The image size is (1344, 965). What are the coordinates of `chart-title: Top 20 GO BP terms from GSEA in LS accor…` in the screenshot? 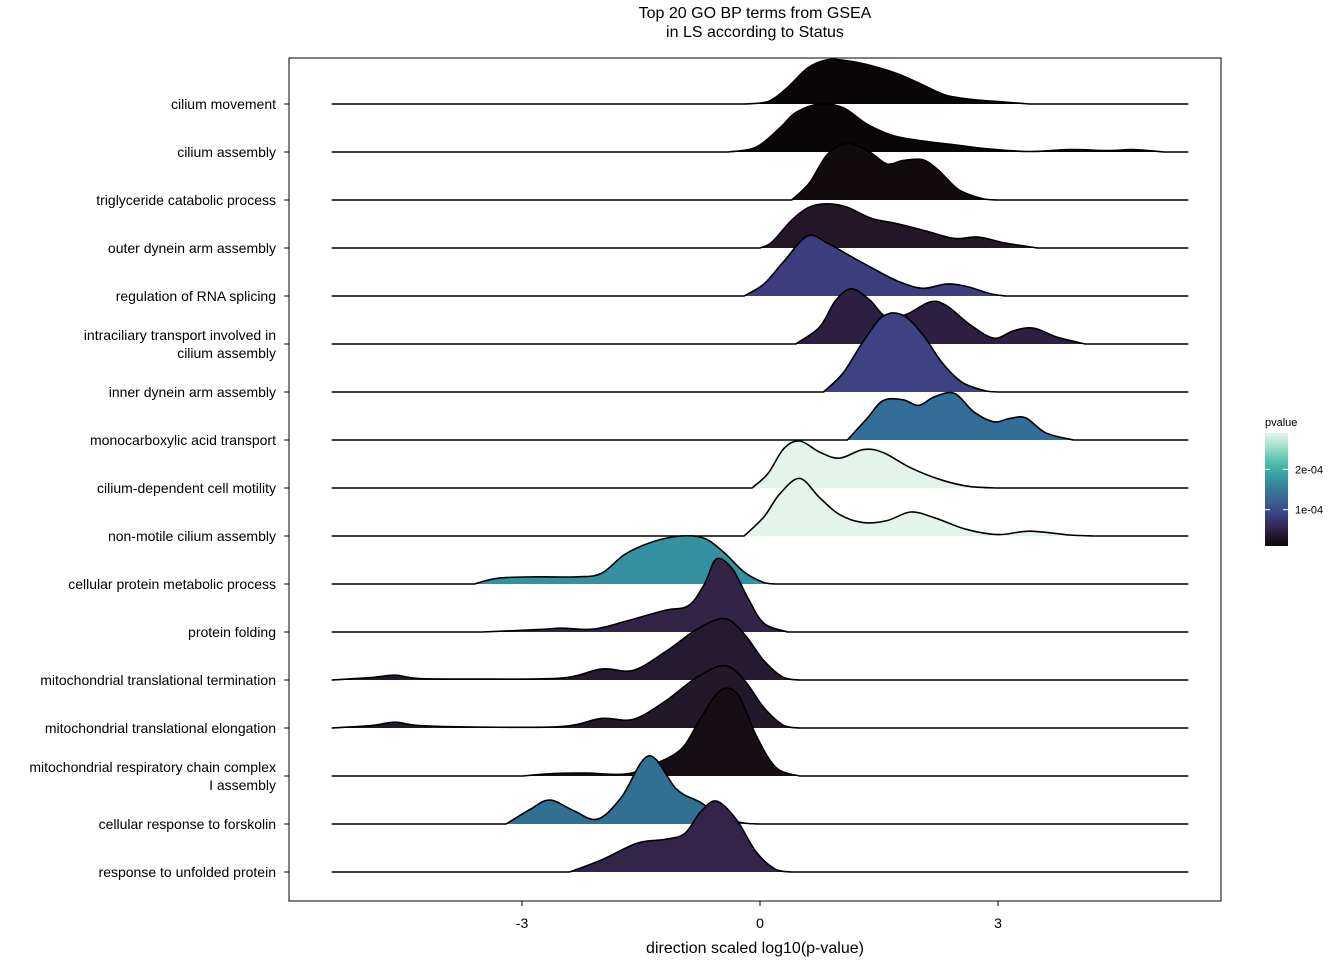 It's located at (755, 23).